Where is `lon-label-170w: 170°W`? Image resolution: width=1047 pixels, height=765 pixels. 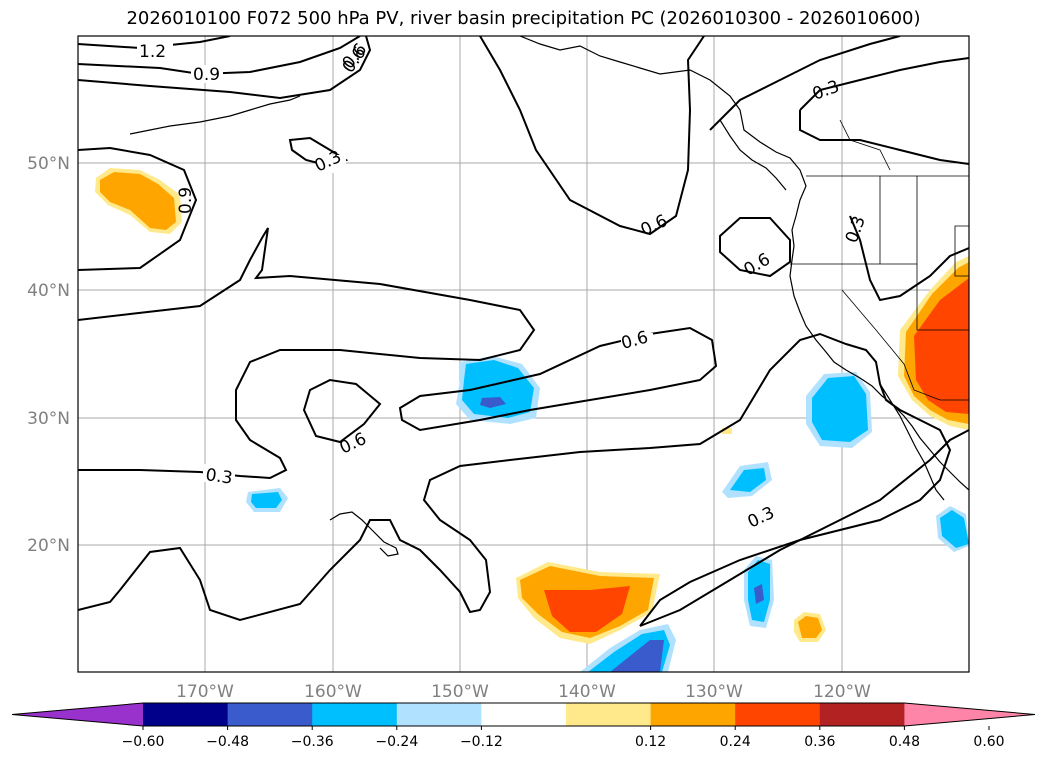 lon-label-170w: 170°W is located at coordinates (205, 692).